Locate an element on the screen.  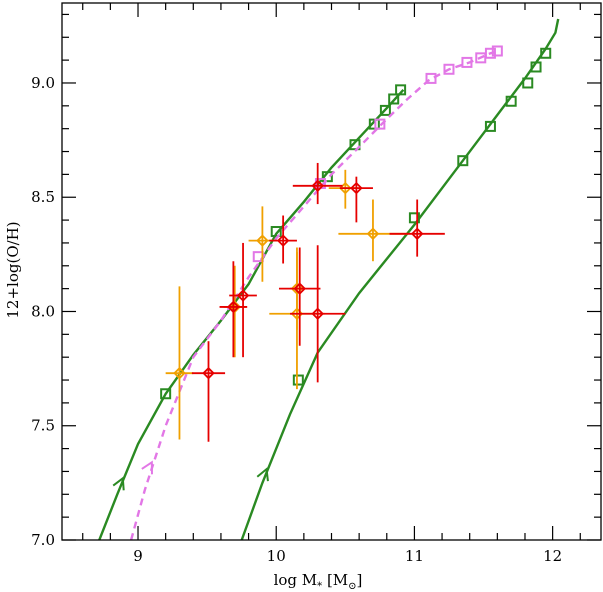
x-tick-label: 11 is located at coordinates (414, 556).